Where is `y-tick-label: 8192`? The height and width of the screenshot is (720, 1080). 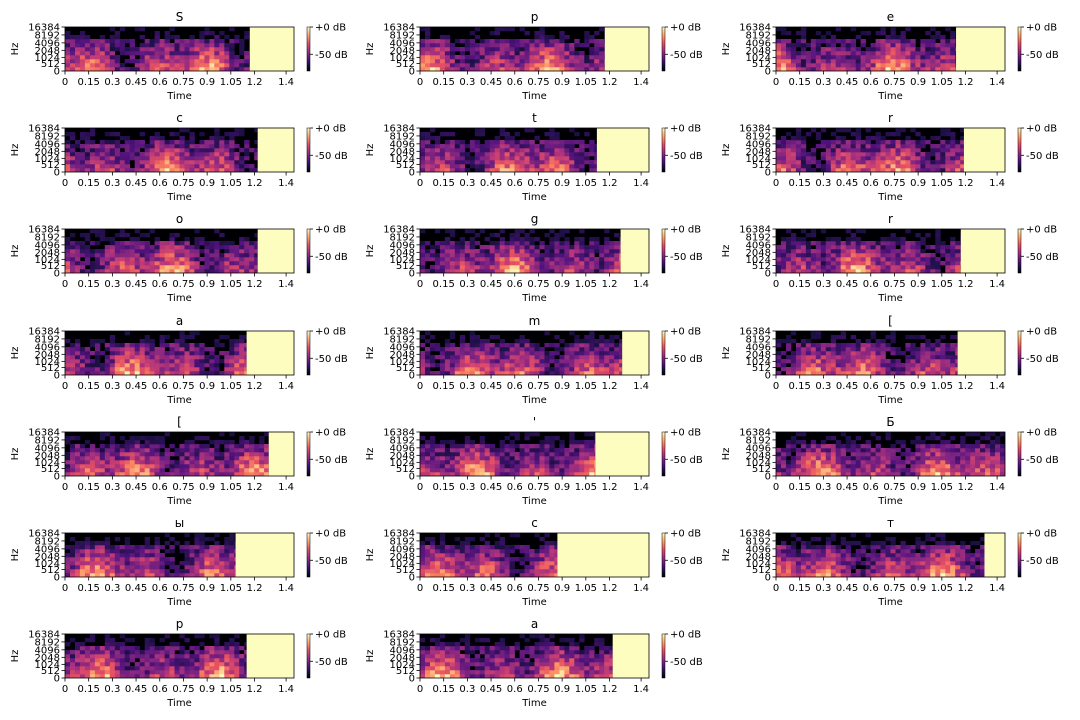
y-tick-label: 8192 is located at coordinates (402, 136).